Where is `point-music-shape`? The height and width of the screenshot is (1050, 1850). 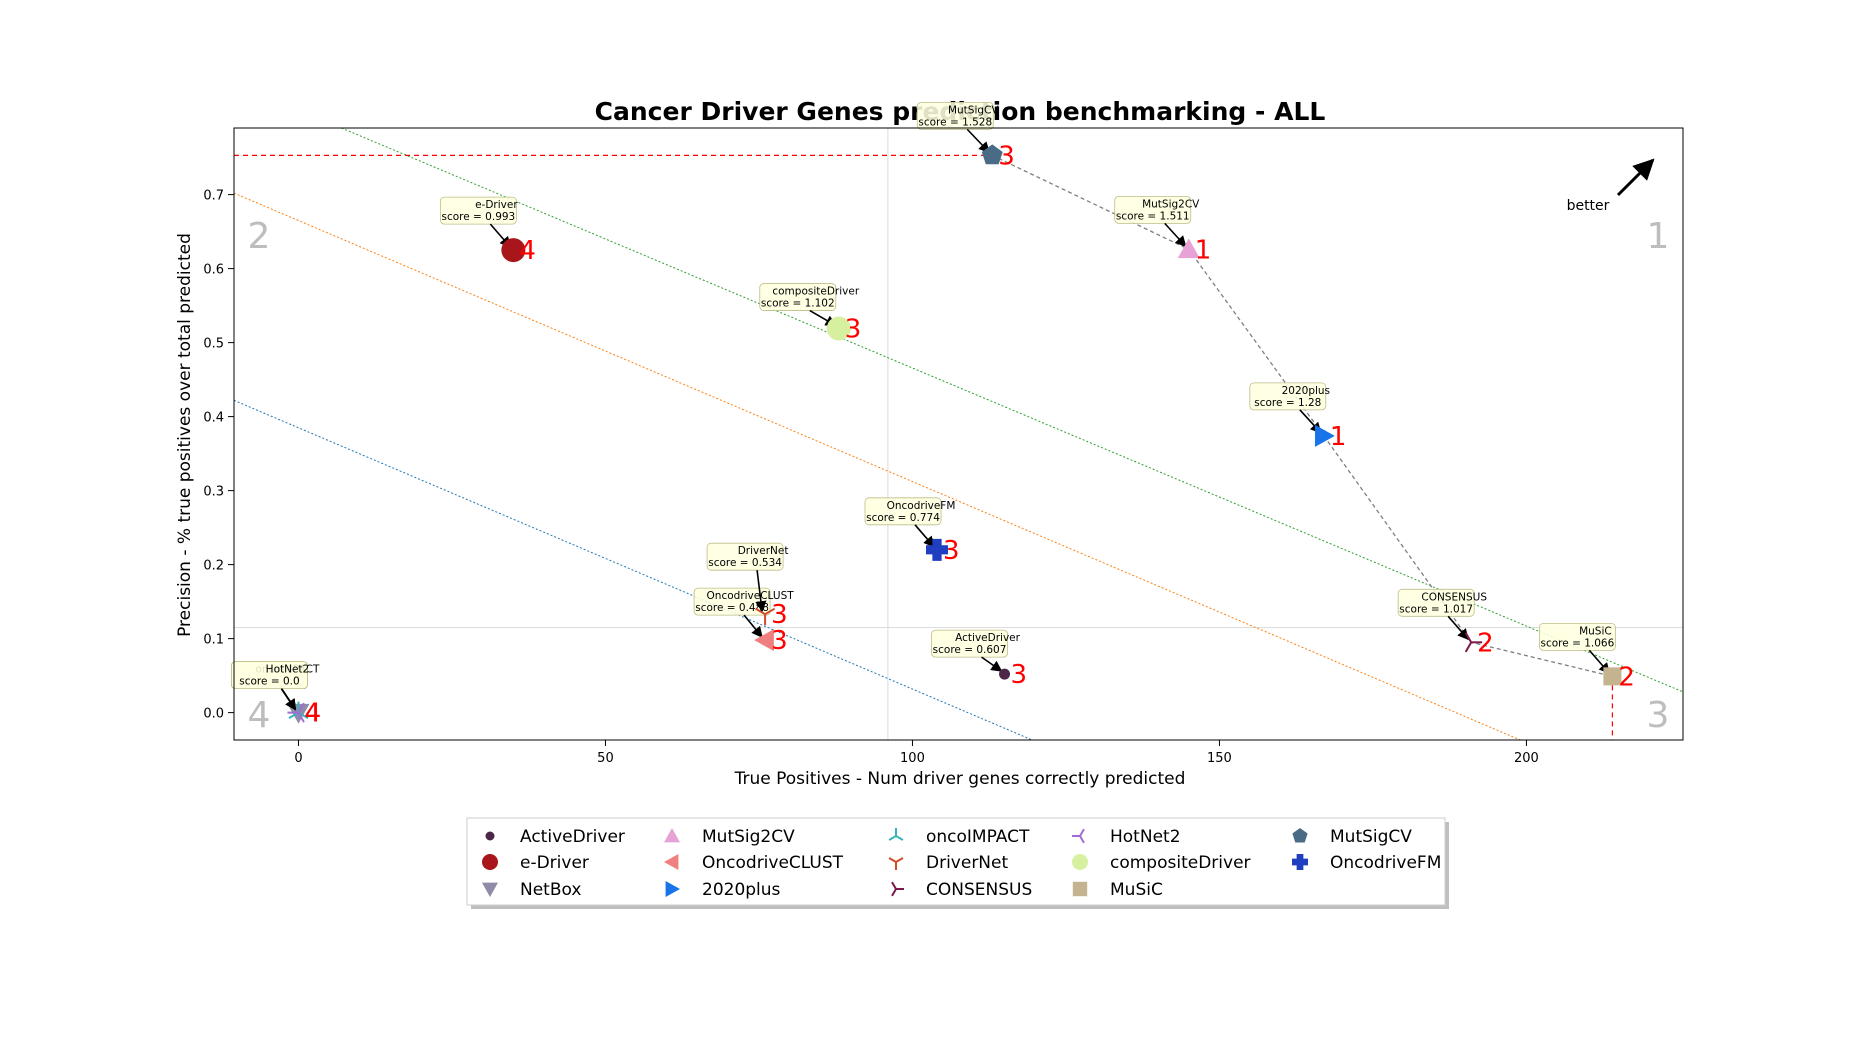
point-music-shape is located at coordinates (1612, 676).